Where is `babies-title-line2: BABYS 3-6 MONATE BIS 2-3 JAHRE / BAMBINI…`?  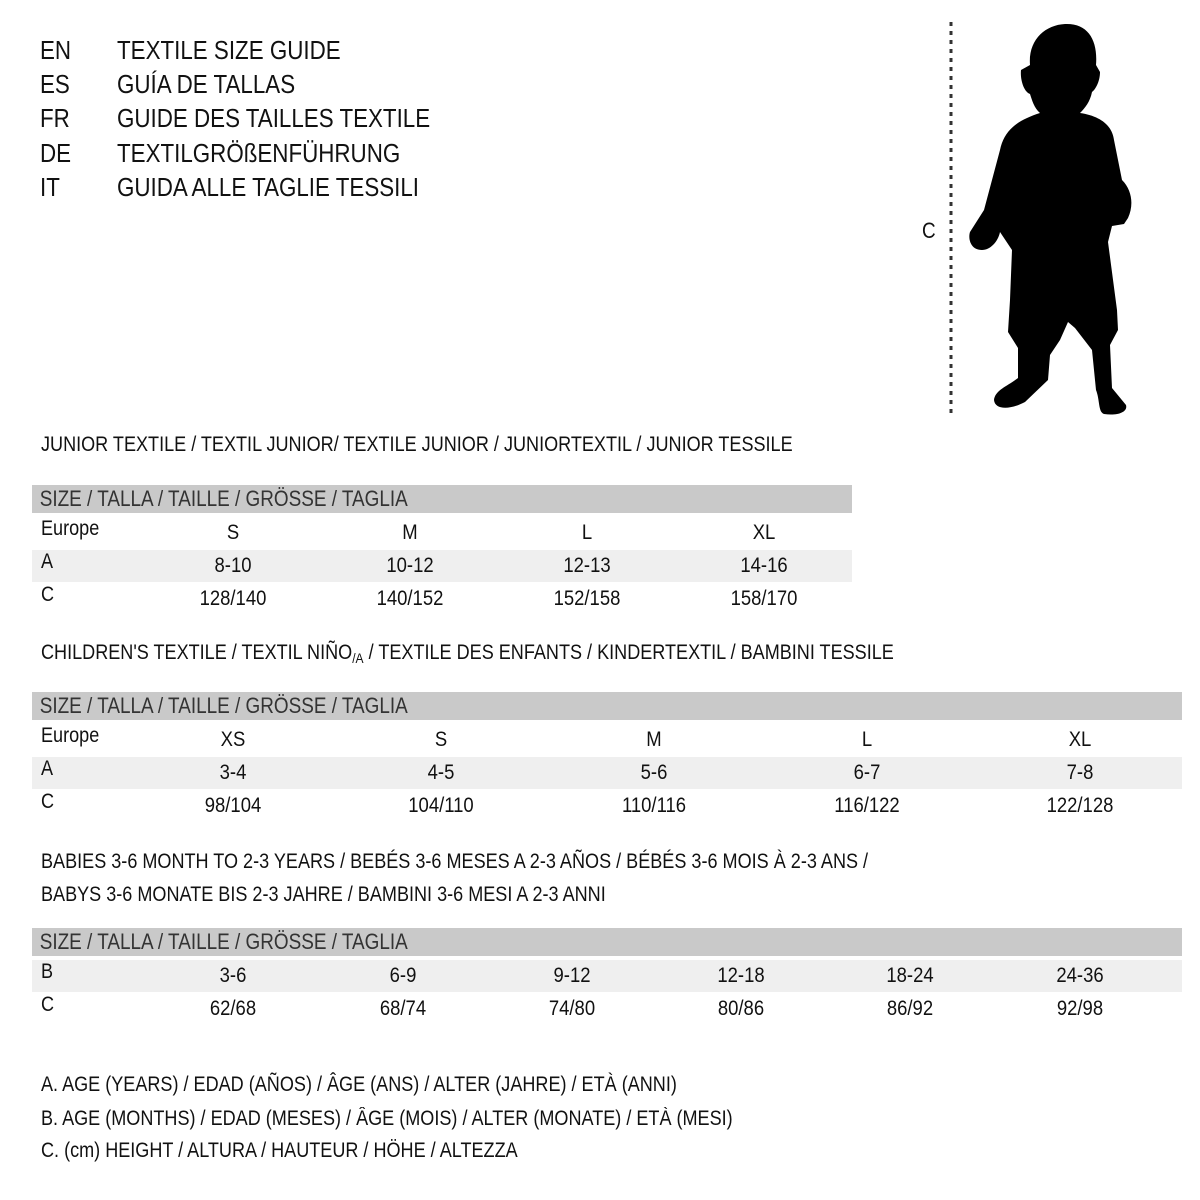
babies-title-line2: BABYS 3-6 MONATE BIS 2-3 JAHRE / BAMBINI… is located at coordinates (323, 894).